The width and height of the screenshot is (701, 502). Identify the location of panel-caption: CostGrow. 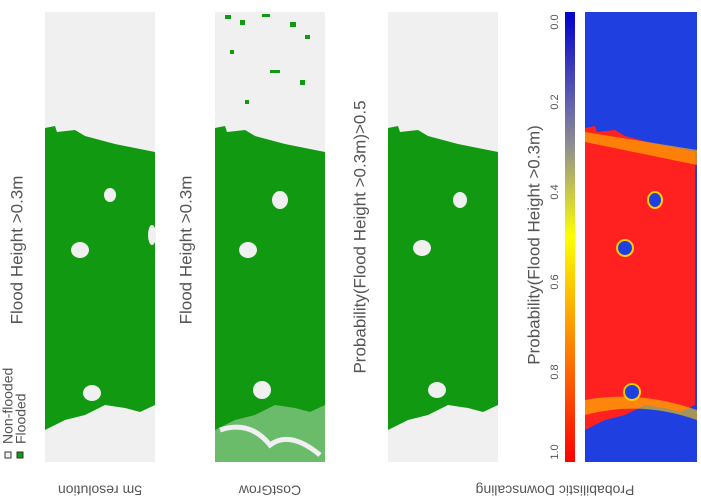
(269, 490).